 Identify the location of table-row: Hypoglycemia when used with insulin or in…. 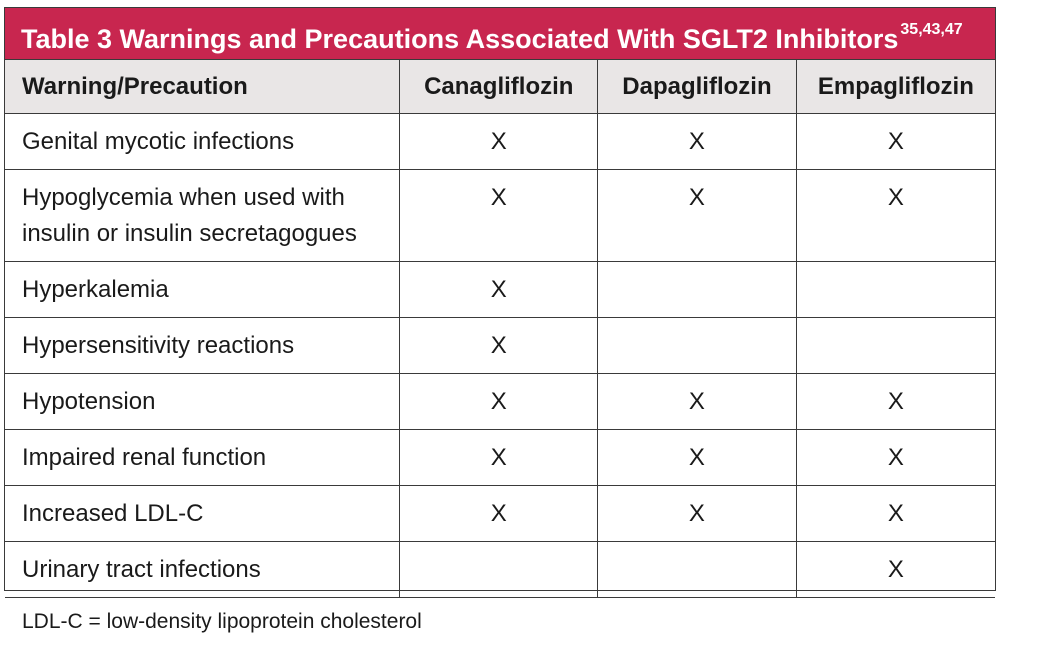
(500, 215).